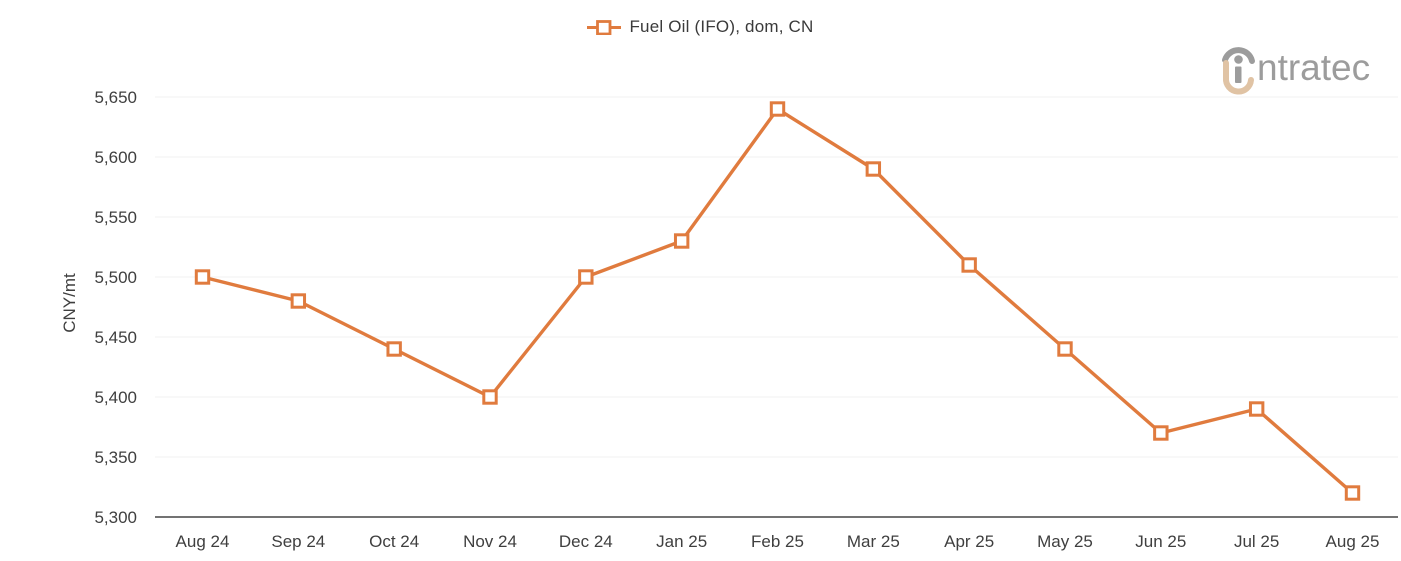 The image size is (1401, 561). What do you see at coordinates (1160, 541) in the screenshot?
I see `x-tick-label: Jun 25` at bounding box center [1160, 541].